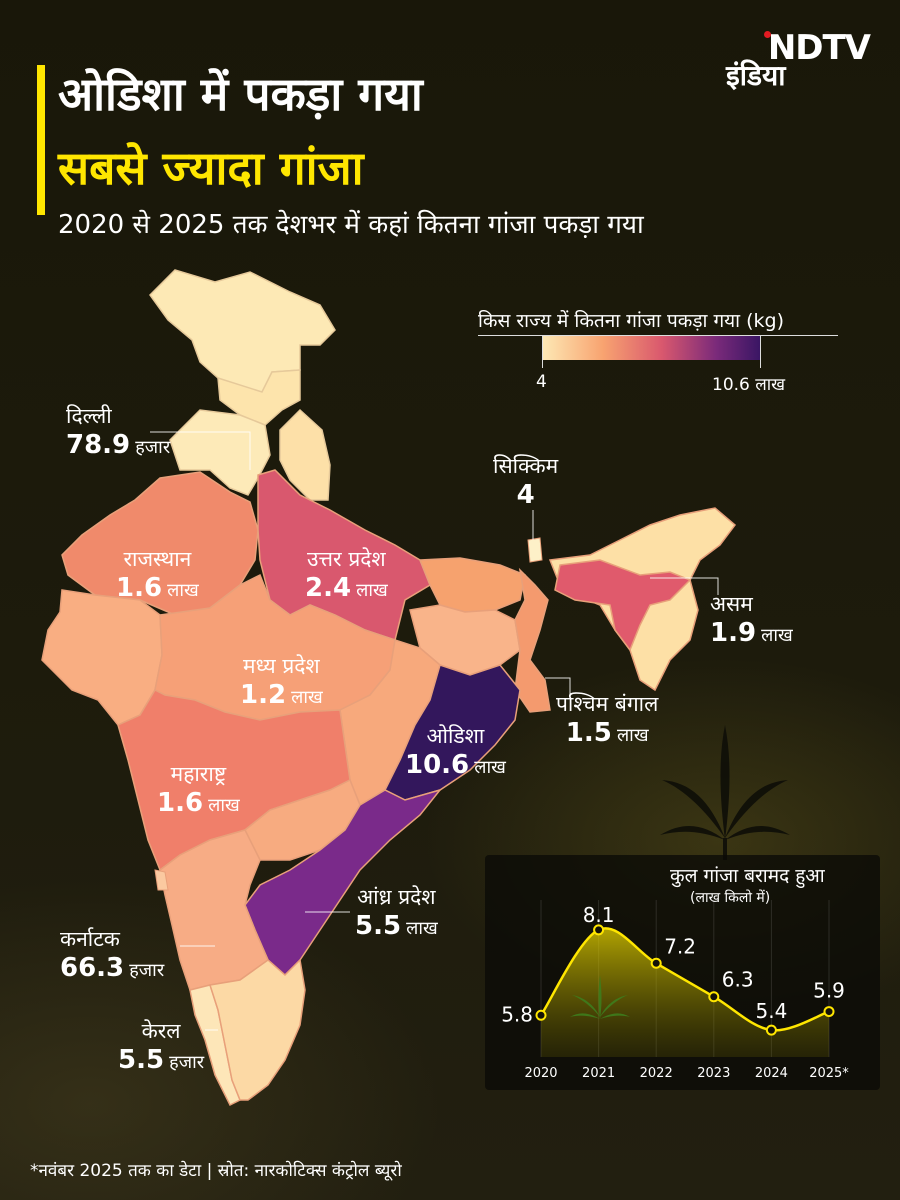  I want to click on label-karnataka: कर्नाटक 66.3 हजार, so click(112, 954).